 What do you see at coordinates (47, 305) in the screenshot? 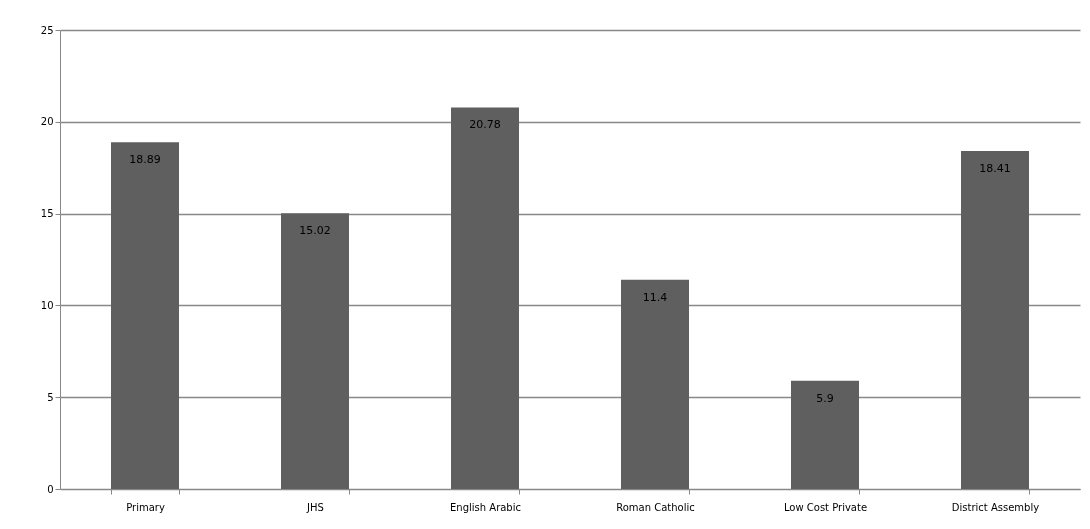
I see `y-tick-label: 10` at bounding box center [47, 305].